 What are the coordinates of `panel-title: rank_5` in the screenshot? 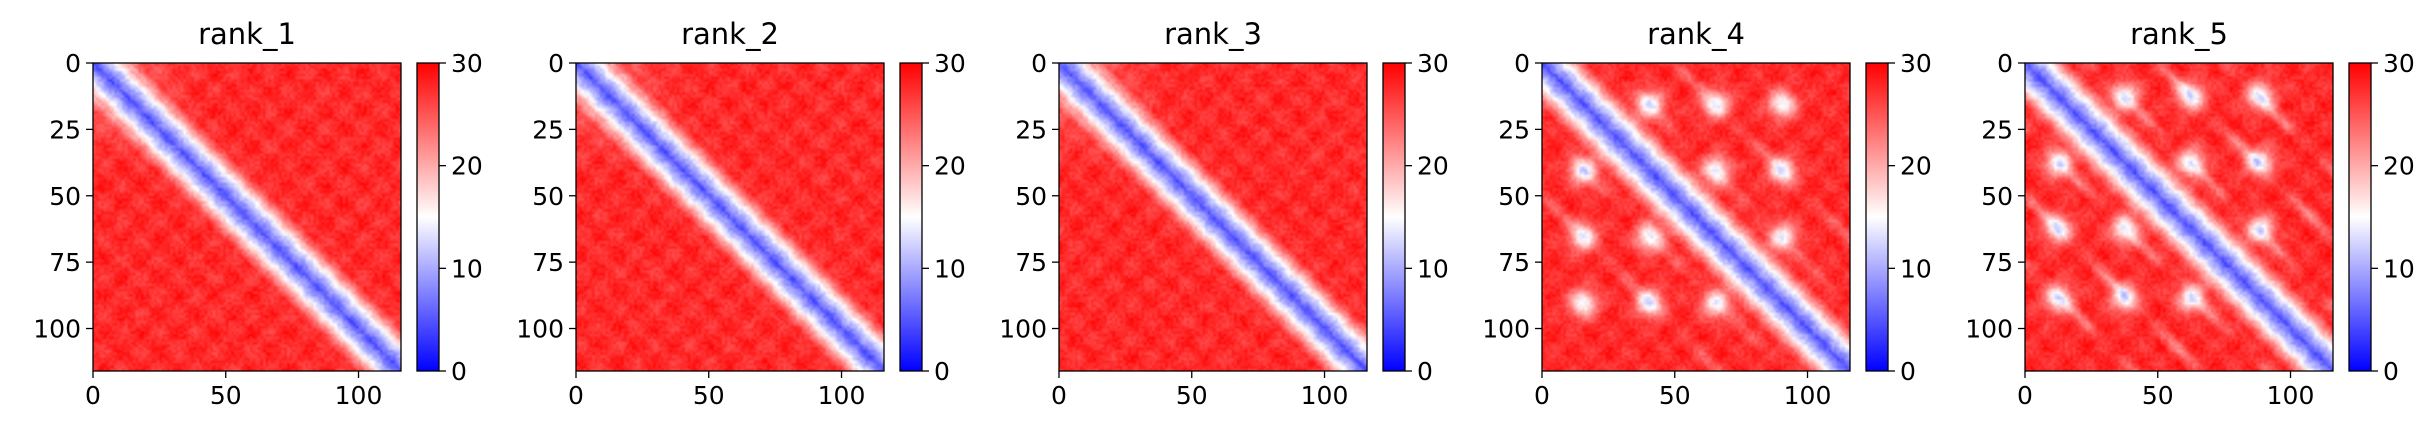 It's located at (2179, 34).